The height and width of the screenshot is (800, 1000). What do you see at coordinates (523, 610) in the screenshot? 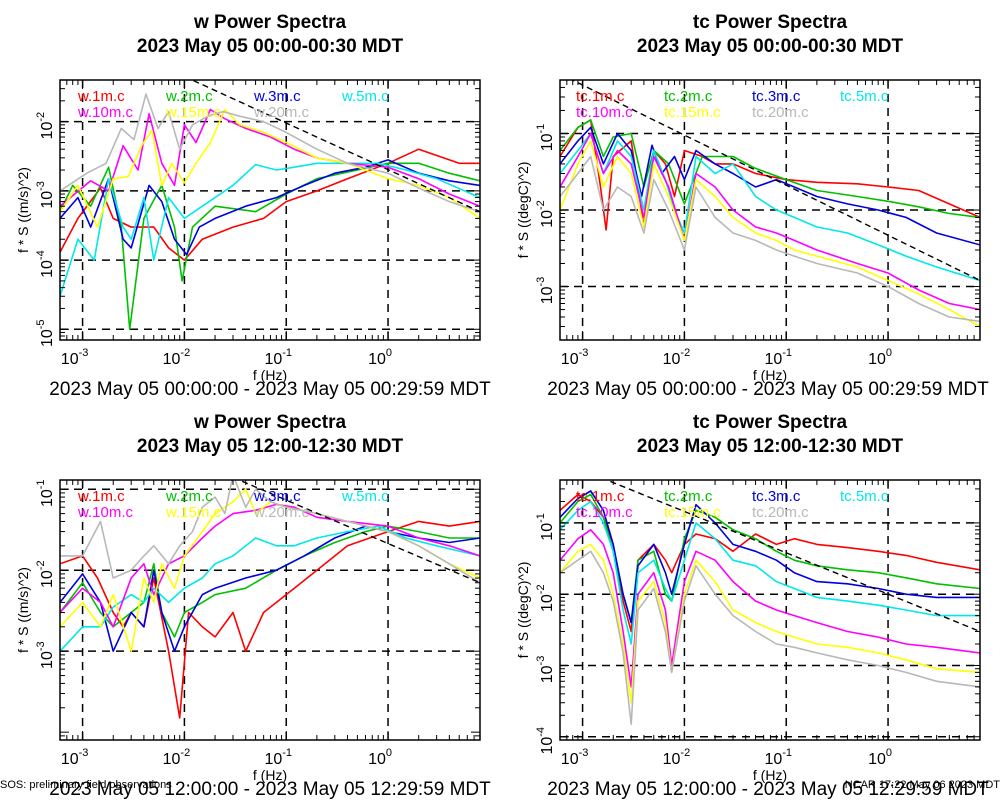
I see `y-axis-label: f * S ((degC)^2)` at bounding box center [523, 610].